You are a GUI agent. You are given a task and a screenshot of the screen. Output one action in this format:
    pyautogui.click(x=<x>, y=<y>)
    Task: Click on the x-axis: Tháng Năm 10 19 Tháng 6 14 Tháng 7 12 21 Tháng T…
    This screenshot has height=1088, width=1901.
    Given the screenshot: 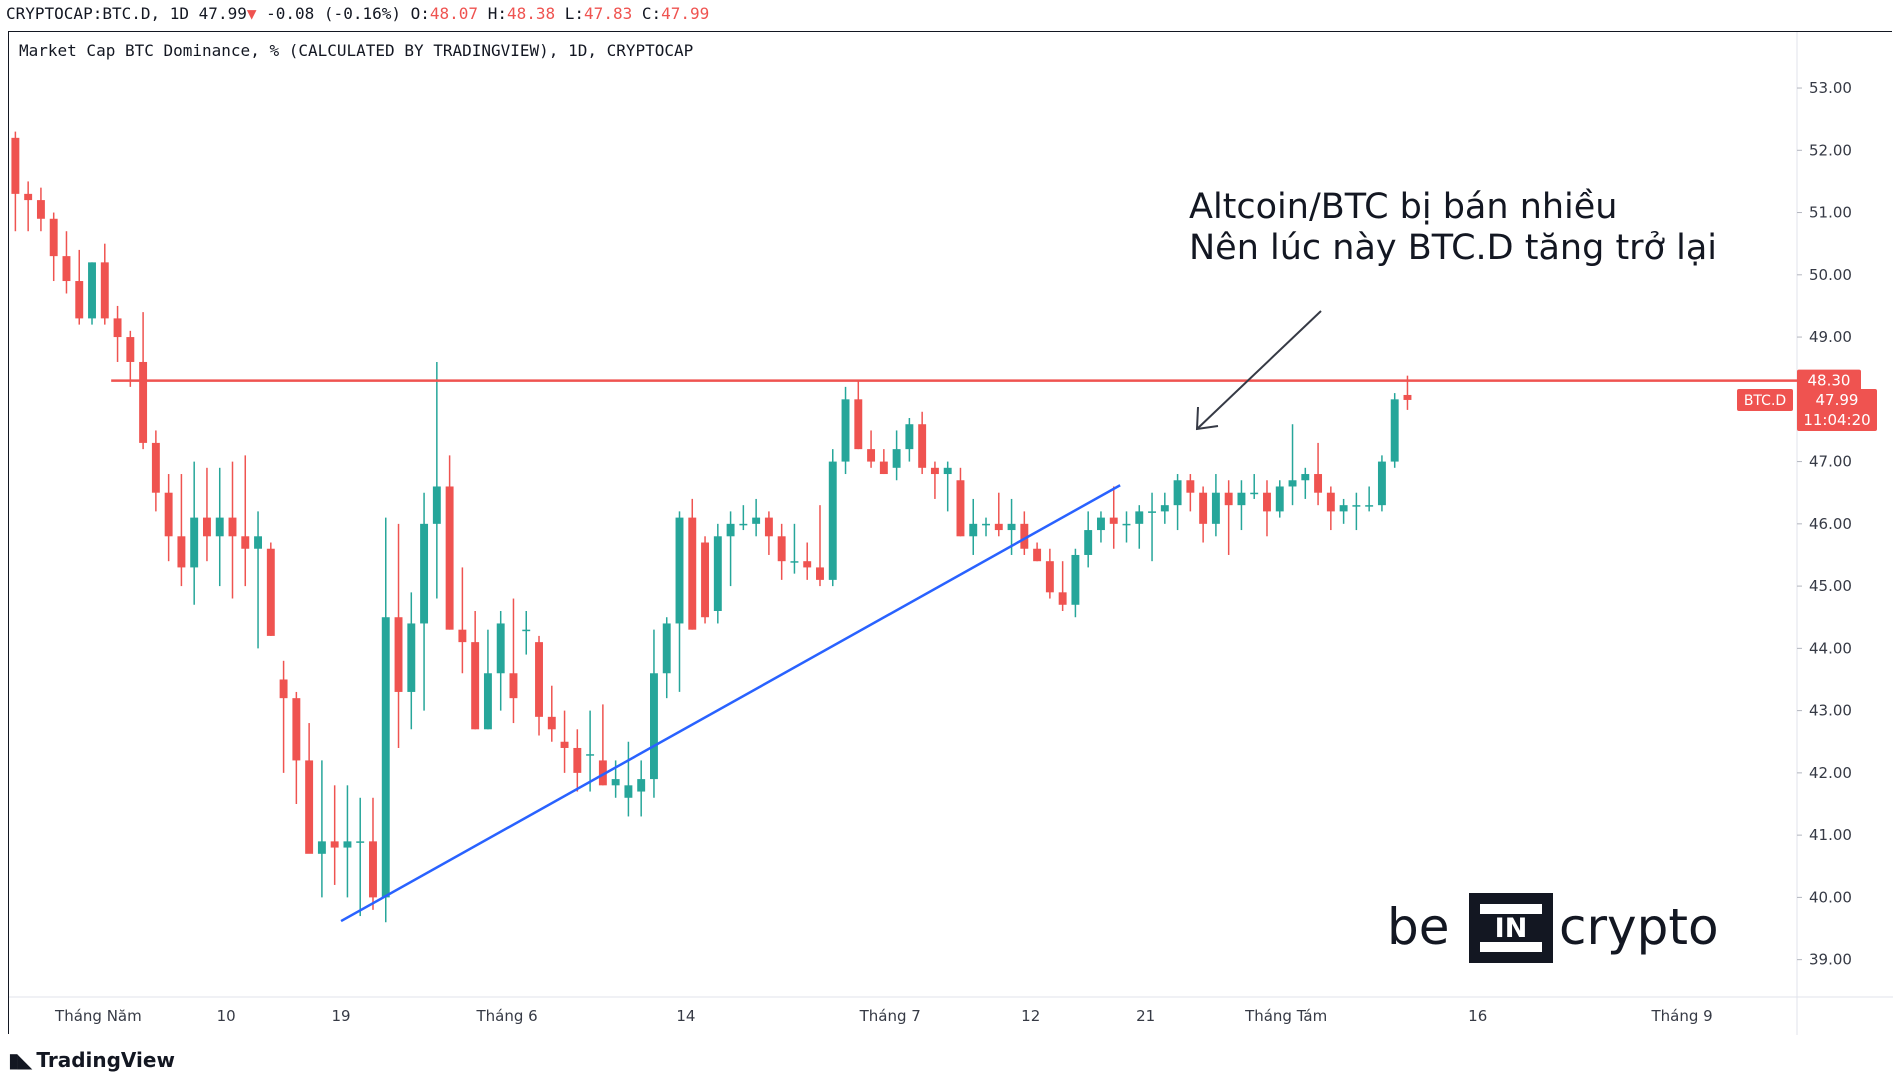 What is the action you would take?
    pyautogui.click(x=883, y=1016)
    